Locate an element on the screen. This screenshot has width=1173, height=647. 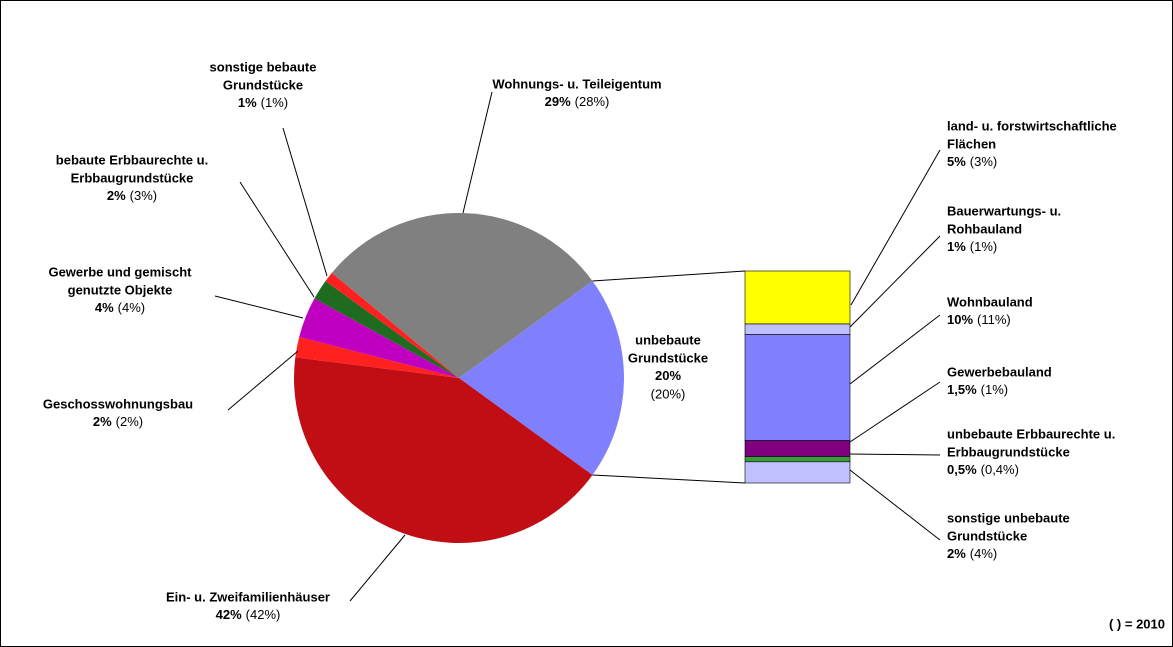
value-label: 29% (28%) is located at coordinates (577, 101).